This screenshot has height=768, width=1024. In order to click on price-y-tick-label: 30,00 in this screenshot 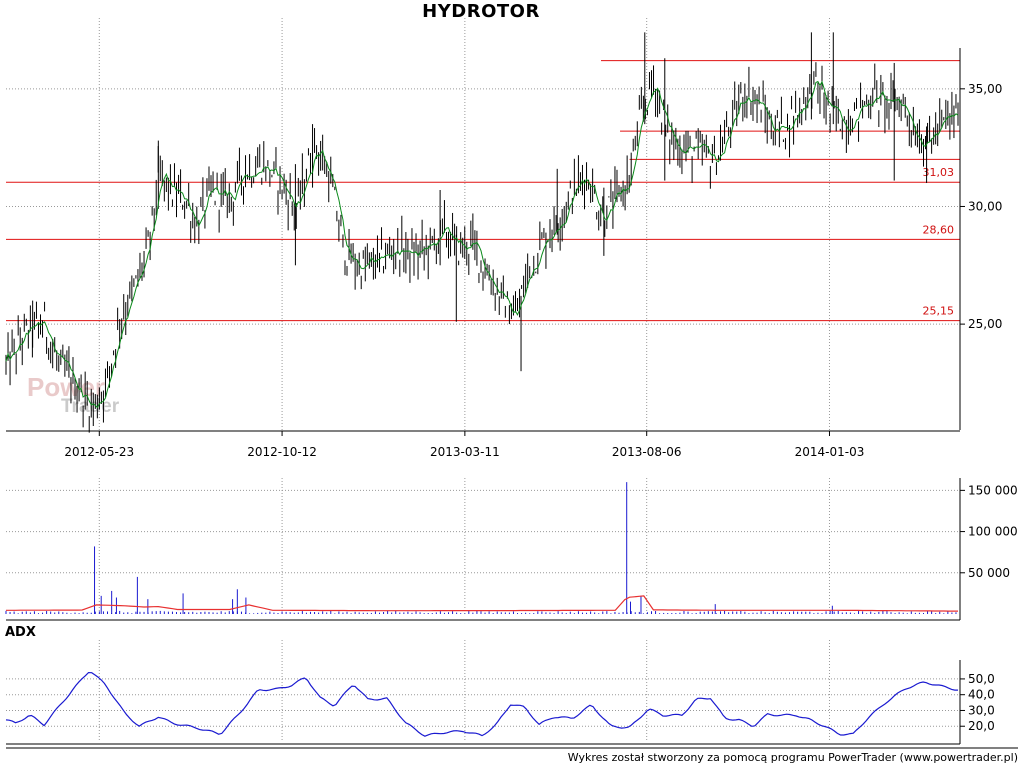, I will do `click(985, 206)`.